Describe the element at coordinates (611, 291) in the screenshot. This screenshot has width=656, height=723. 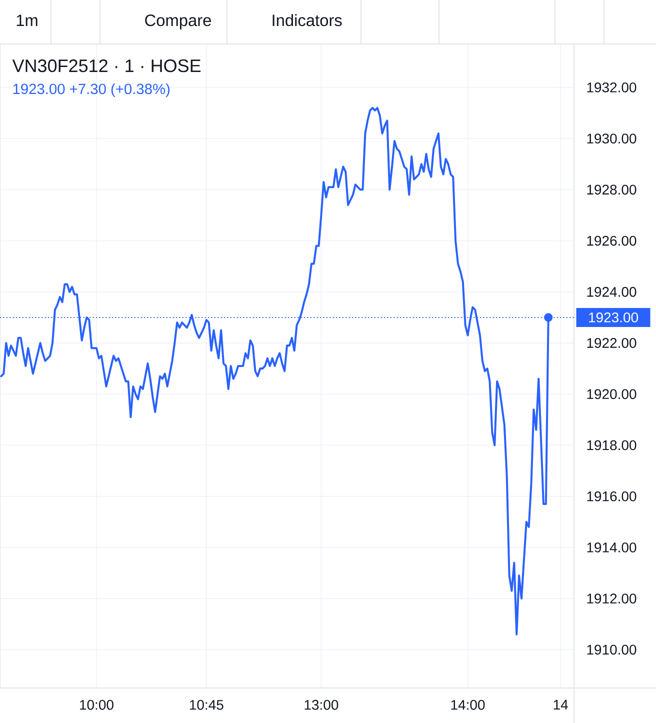
I see `y-tick-label: 1924.00` at that location.